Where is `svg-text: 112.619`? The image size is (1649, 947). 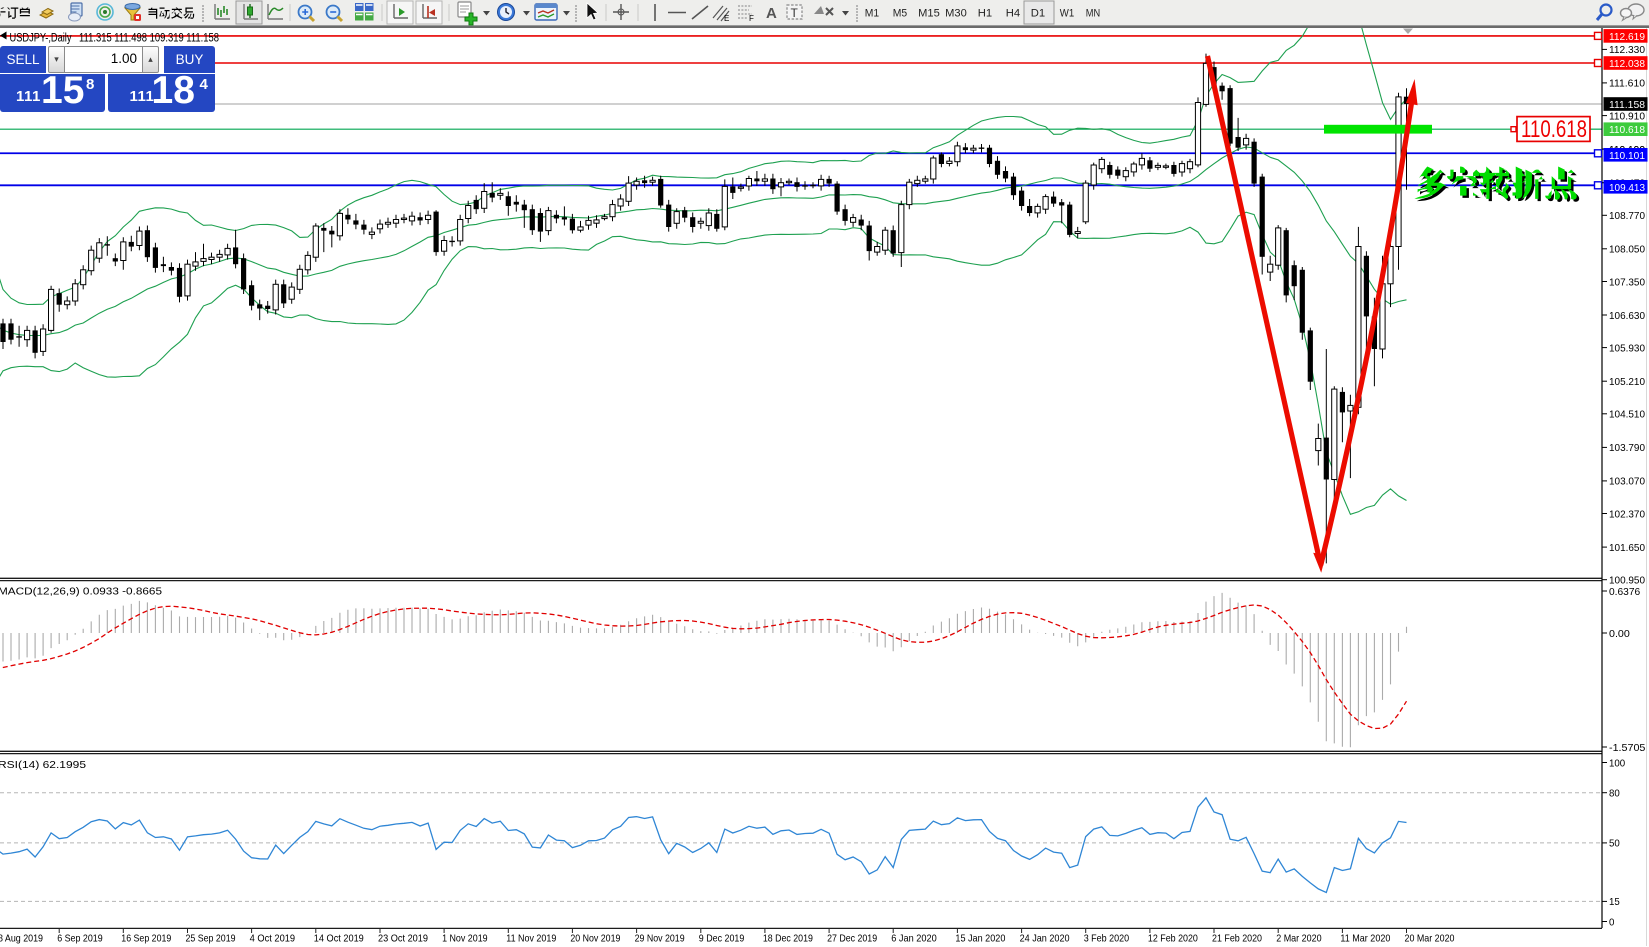
svg-text: 112.619 is located at coordinates (1627, 37).